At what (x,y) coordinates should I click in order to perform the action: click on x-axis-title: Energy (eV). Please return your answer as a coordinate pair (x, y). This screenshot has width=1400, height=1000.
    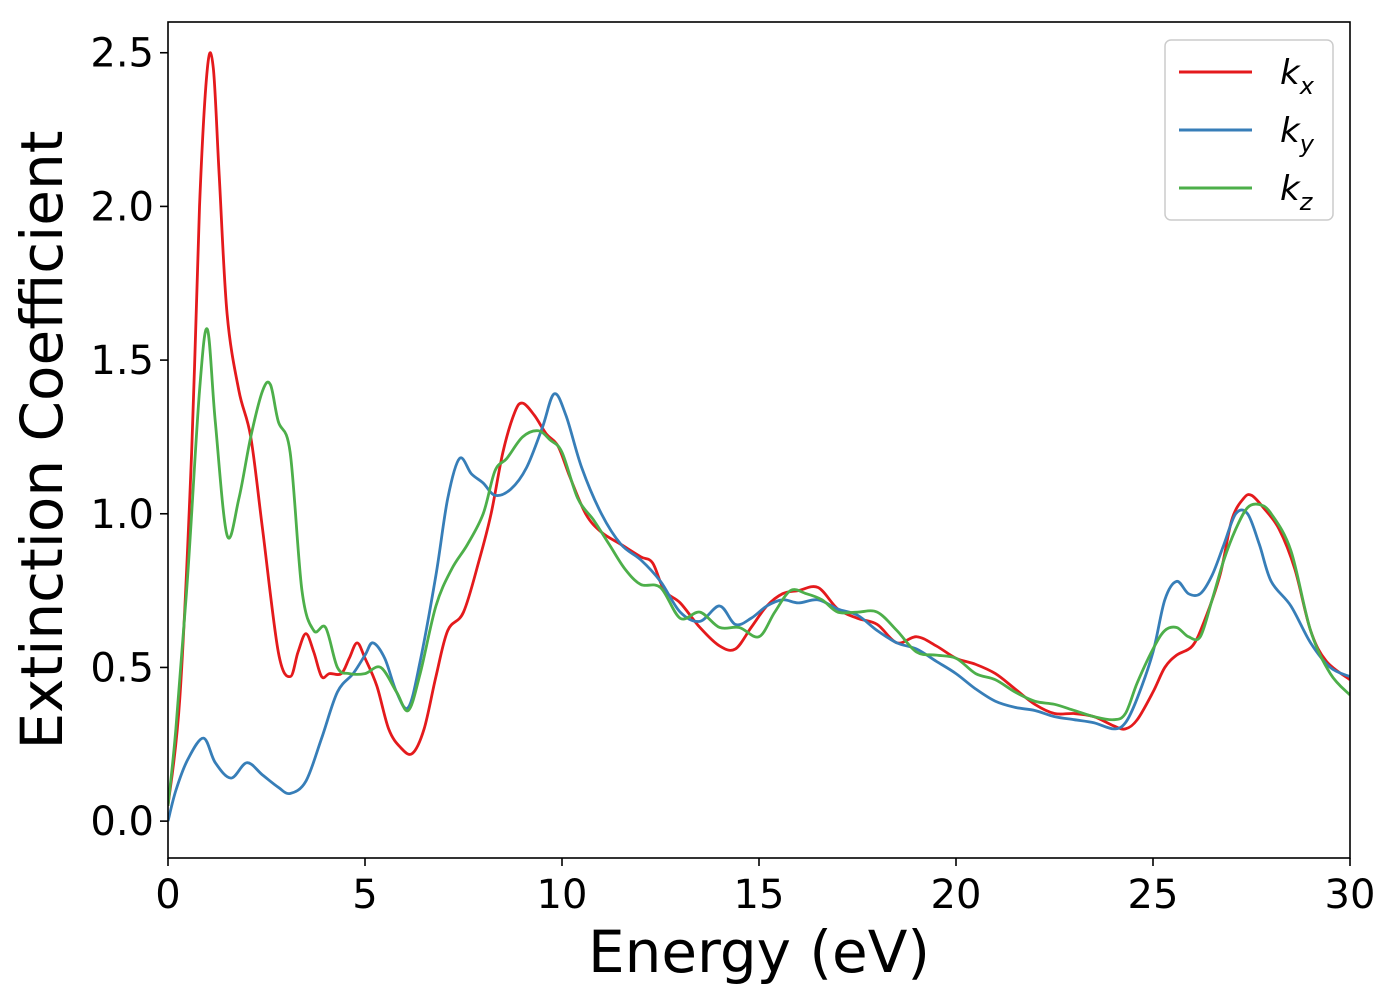
    Looking at the image, I should click on (759, 952).